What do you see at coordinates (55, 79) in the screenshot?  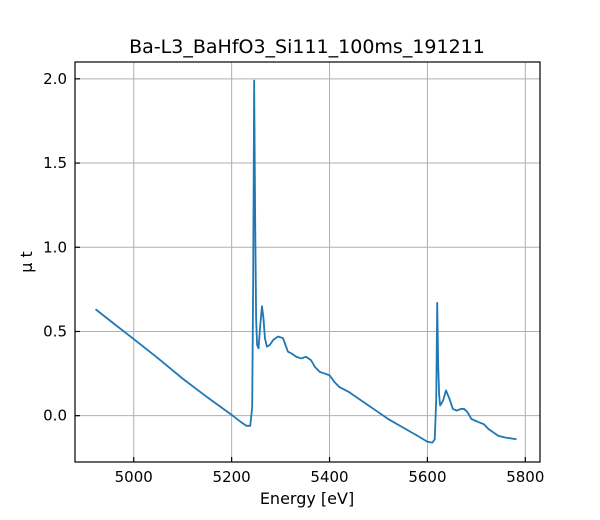 I see `y-tick-label: 2.0` at bounding box center [55, 79].